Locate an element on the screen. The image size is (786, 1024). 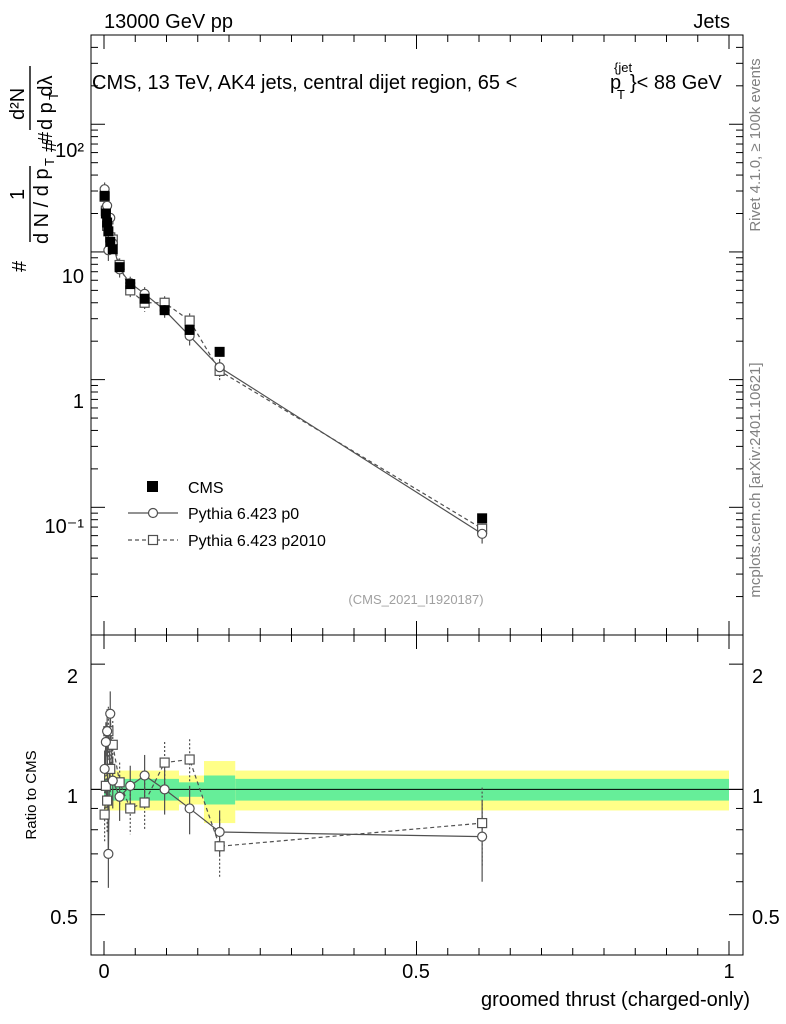
ytick-0.1: 10⁻¹ is located at coordinates (65, 527).